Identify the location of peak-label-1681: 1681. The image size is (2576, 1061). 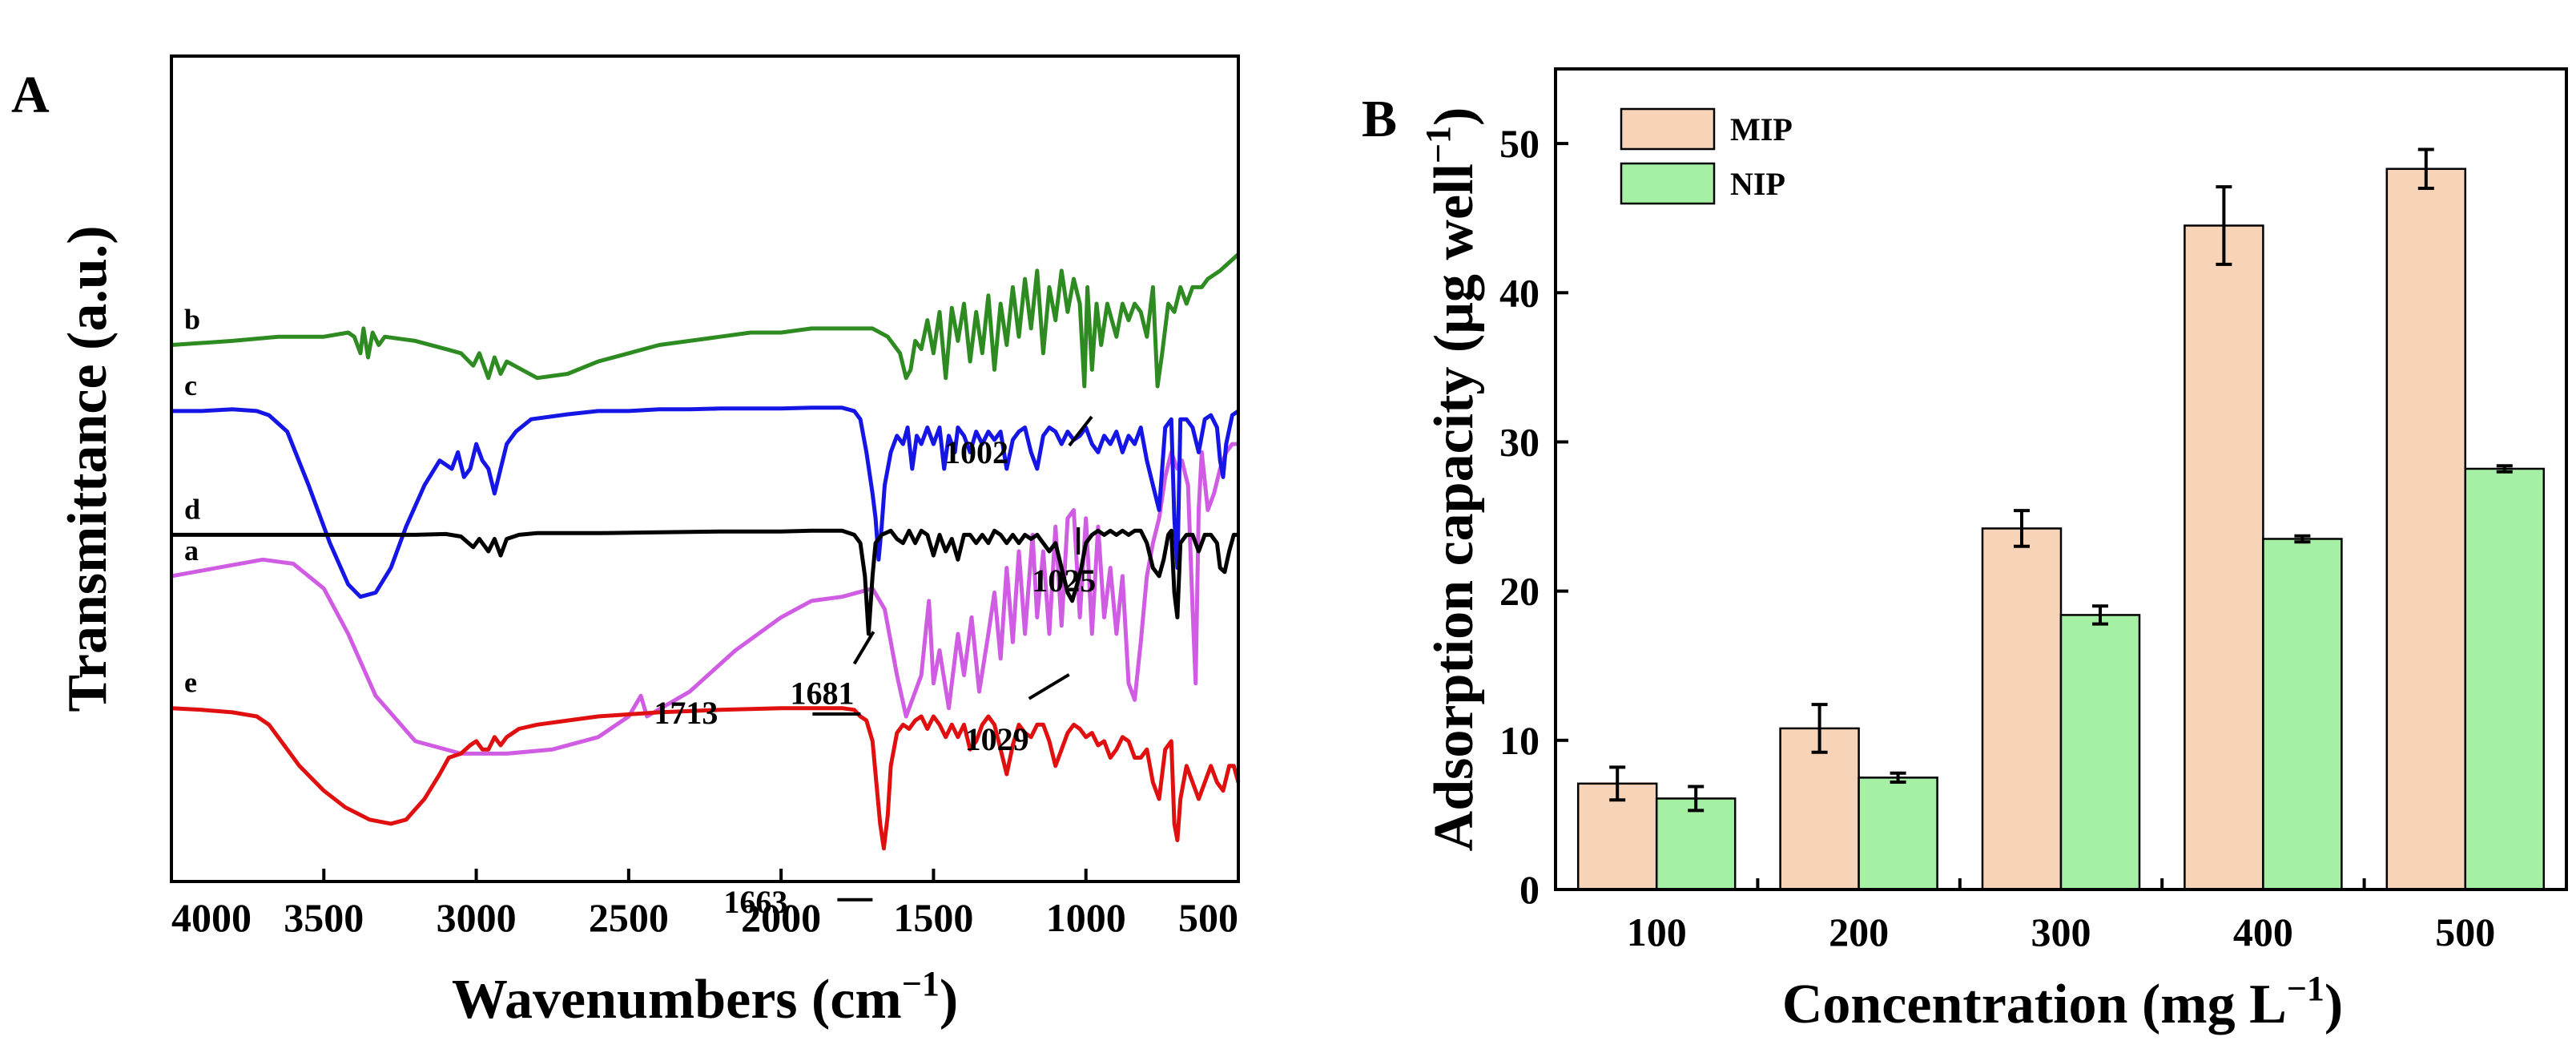
(823, 693).